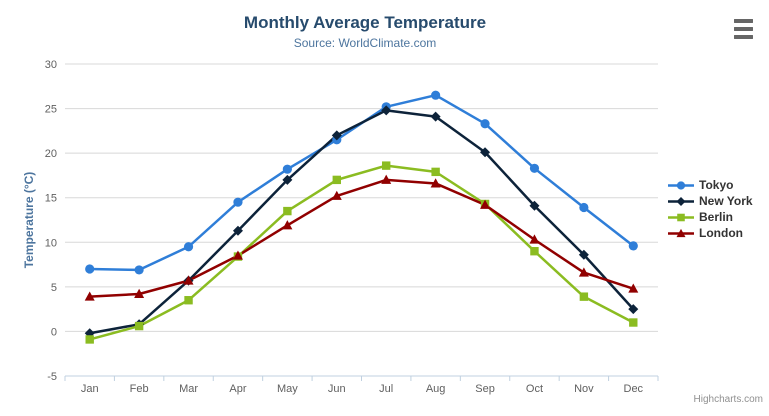 This screenshot has height=416, width=769. I want to click on triangle-glyph, so click(681, 232).